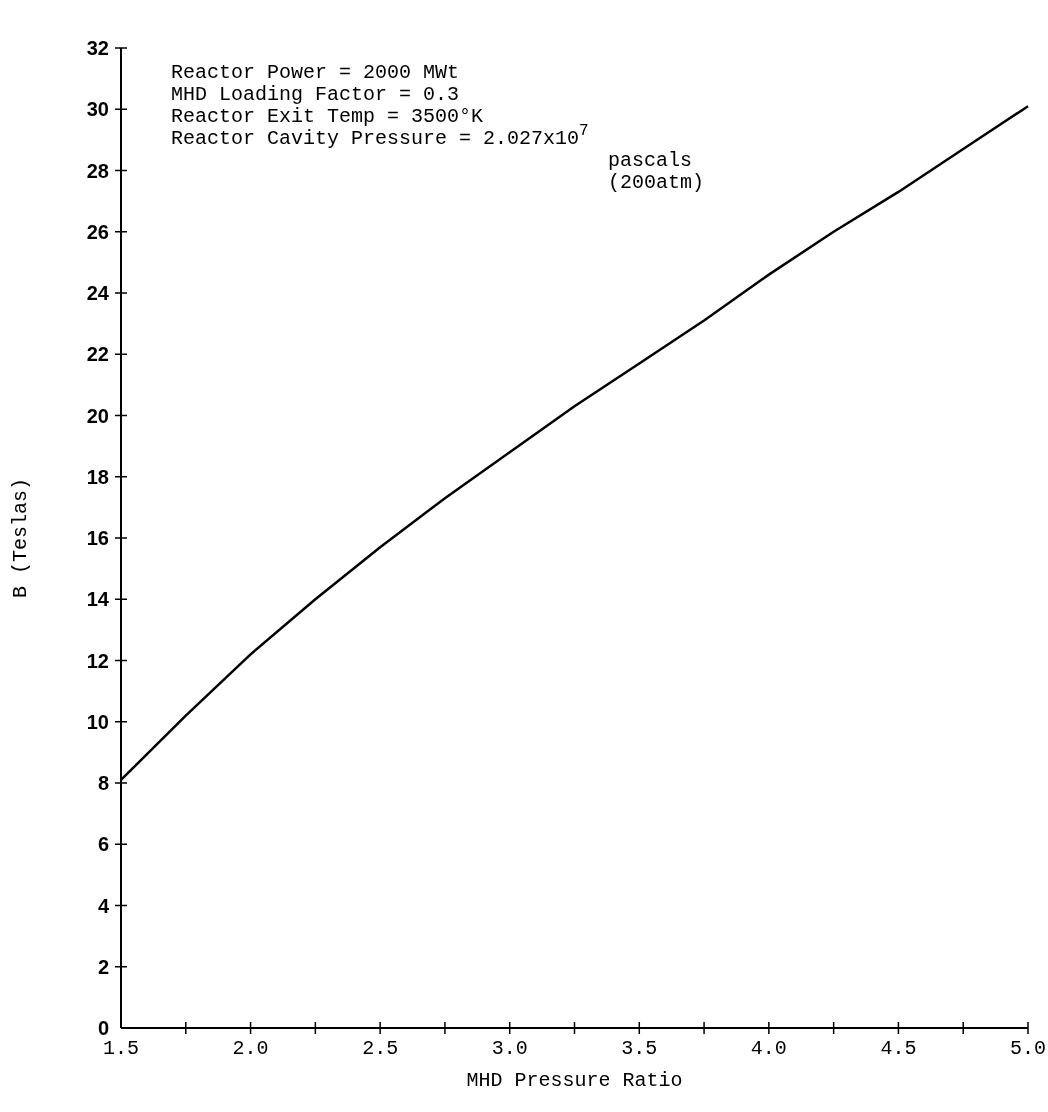 The height and width of the screenshot is (1112, 1048). Describe the element at coordinates (1028, 1048) in the screenshot. I see `x-tick-label: 5.0` at that location.